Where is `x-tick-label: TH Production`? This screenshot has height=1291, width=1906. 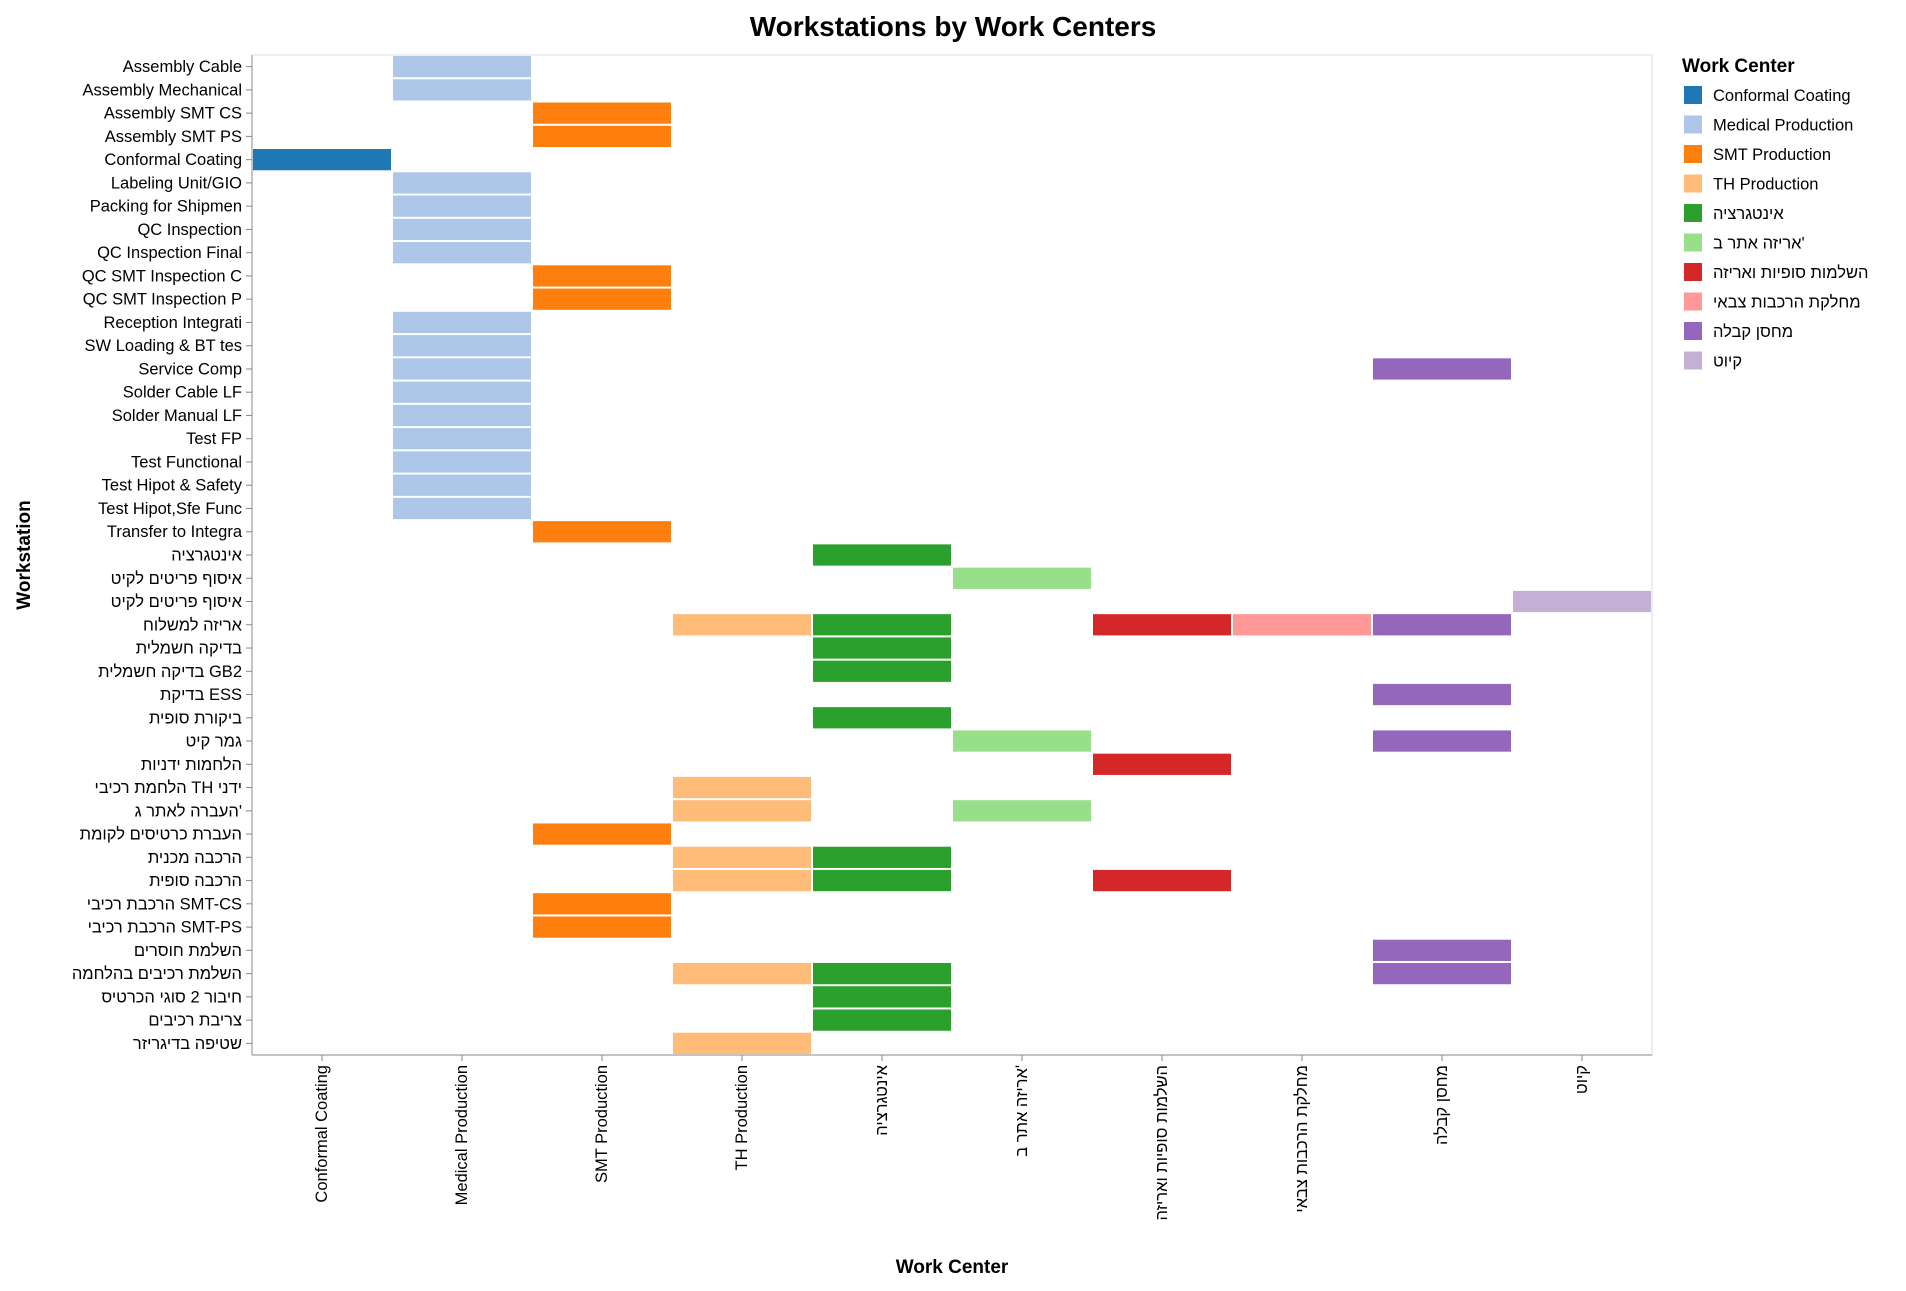
x-tick-label: TH Production is located at coordinates (742, 1117).